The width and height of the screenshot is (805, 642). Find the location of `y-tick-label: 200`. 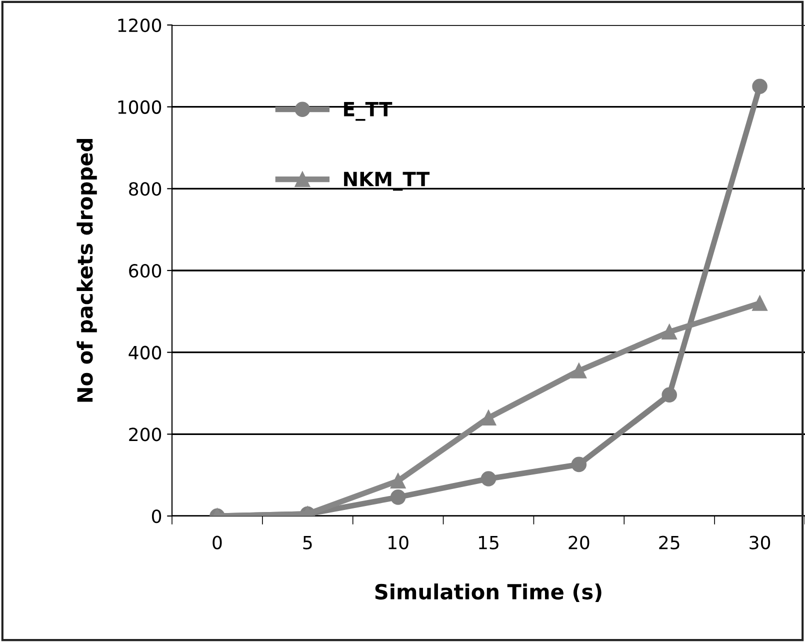

y-tick-label: 200 is located at coordinates (145, 435).